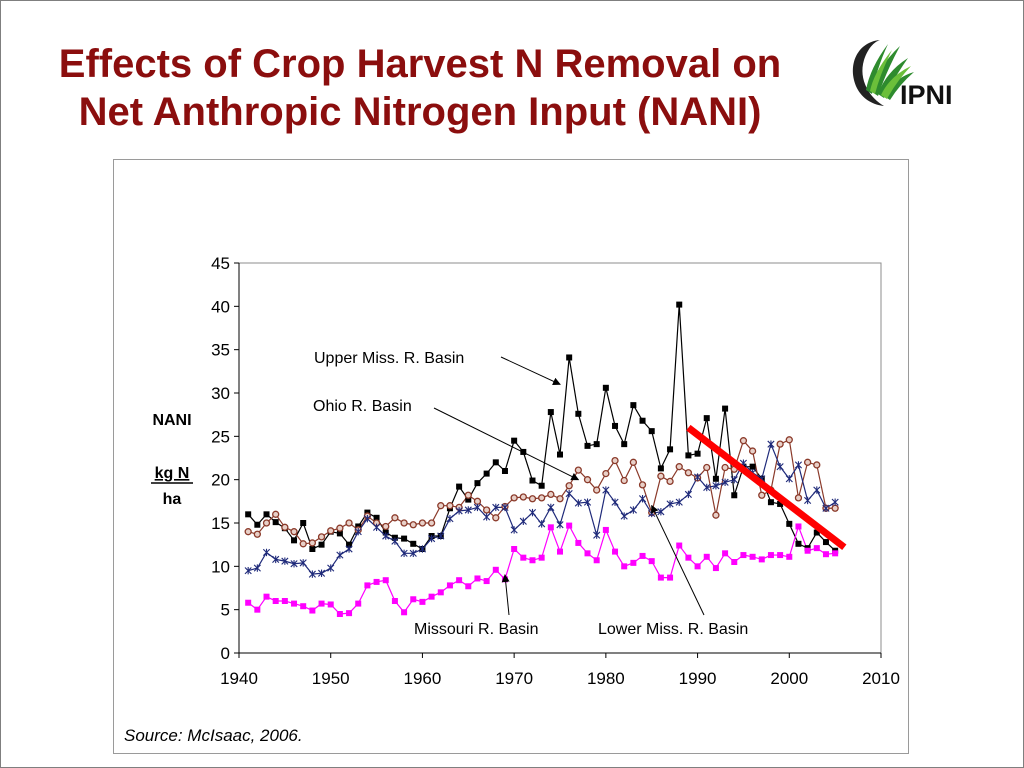 The width and height of the screenshot is (1024, 768). What do you see at coordinates (541, 569) in the screenshot?
I see `series-line-missouri` at bounding box center [541, 569].